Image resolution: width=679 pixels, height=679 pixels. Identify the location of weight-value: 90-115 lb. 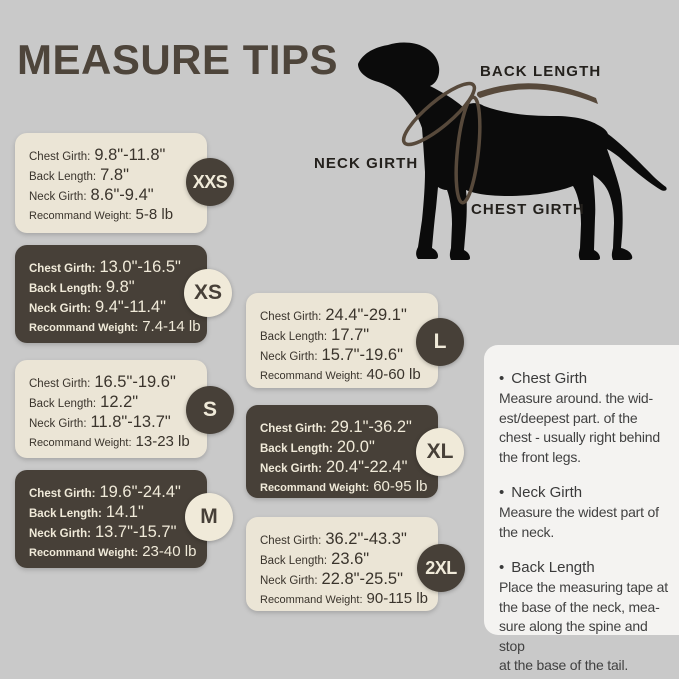
(397, 598).